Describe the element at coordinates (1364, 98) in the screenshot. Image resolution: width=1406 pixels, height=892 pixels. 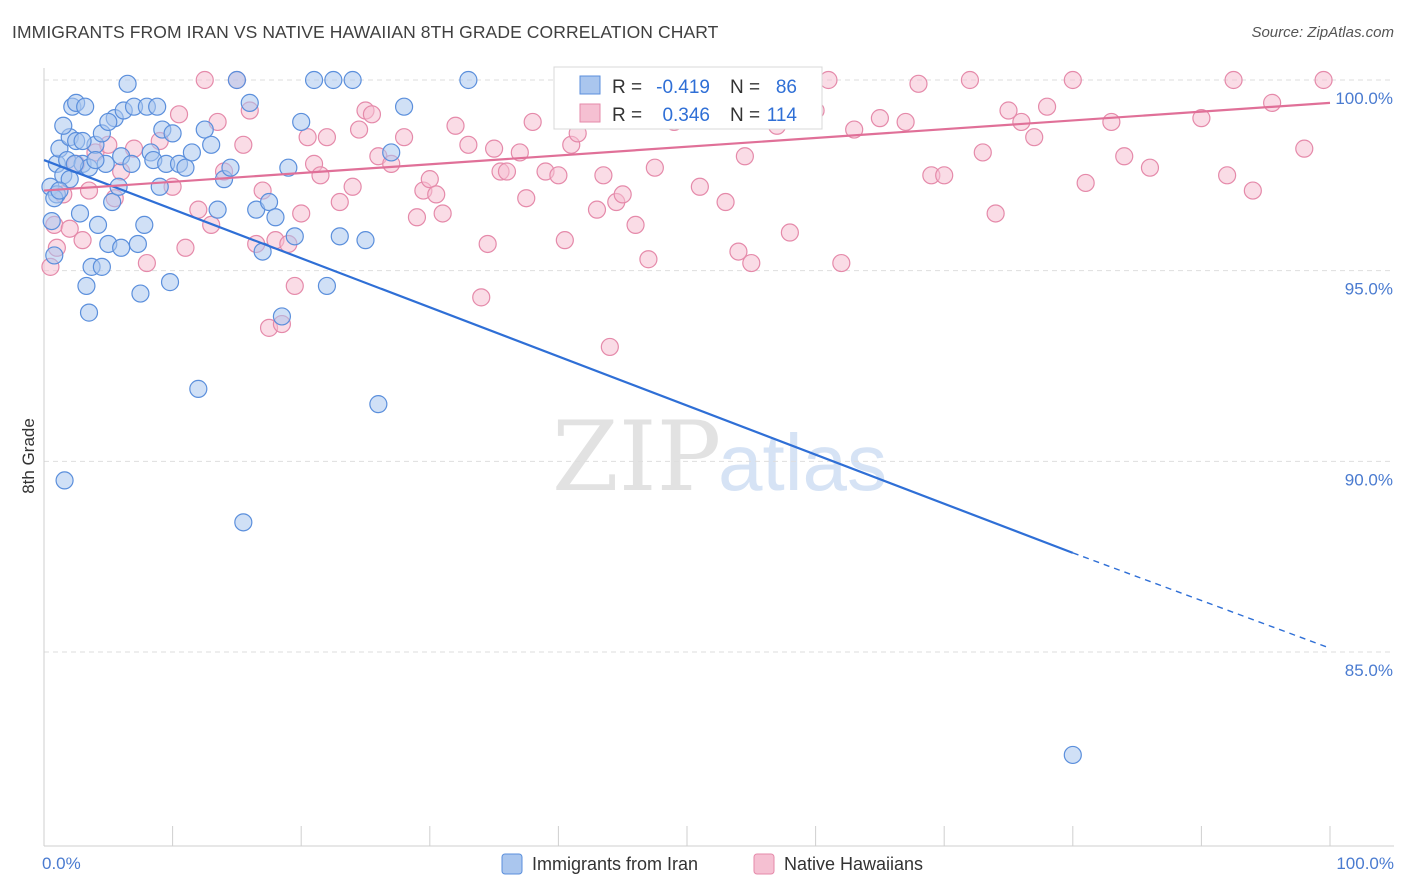
I see `y-tick-label: 100.0%` at that location.